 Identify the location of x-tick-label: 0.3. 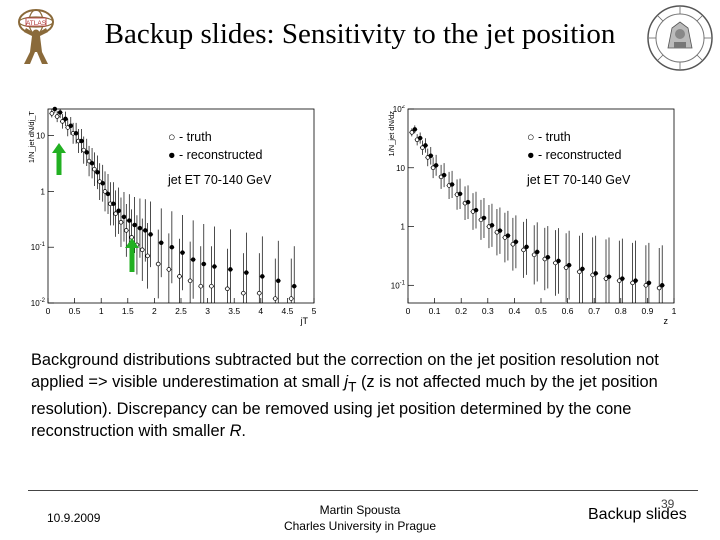
(488, 311).